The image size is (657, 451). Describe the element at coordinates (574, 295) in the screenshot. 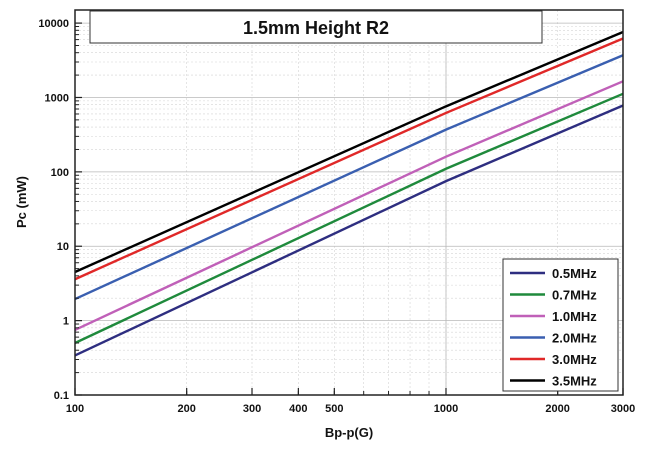

I see `legend-label-0.7MHz: 0.7MHz` at that location.